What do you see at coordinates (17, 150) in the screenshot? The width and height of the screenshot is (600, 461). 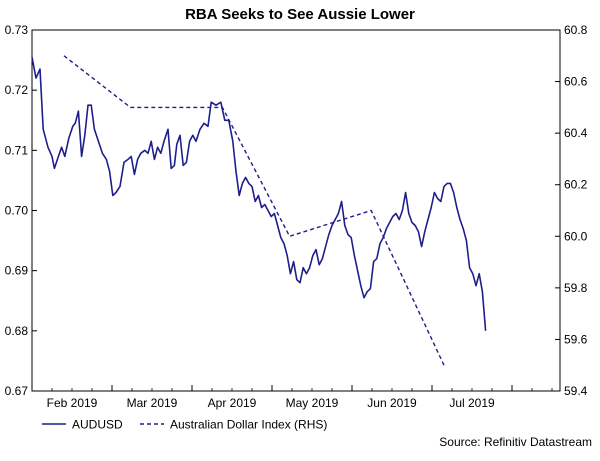 I see `y-left-tick-label: 0.71` at bounding box center [17, 150].